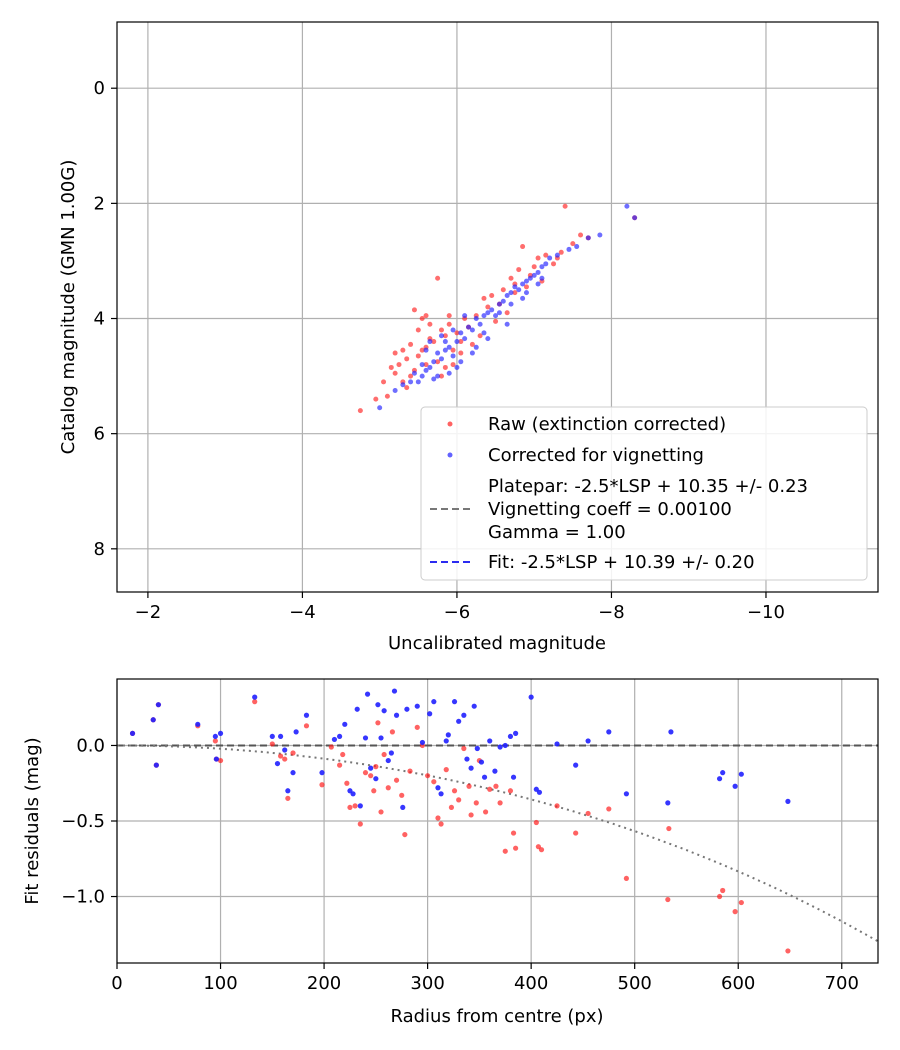 This screenshot has height=1050, width=900. Describe the element at coordinates (116, 983) in the screenshot. I see `x-tick-label: 0` at that location.